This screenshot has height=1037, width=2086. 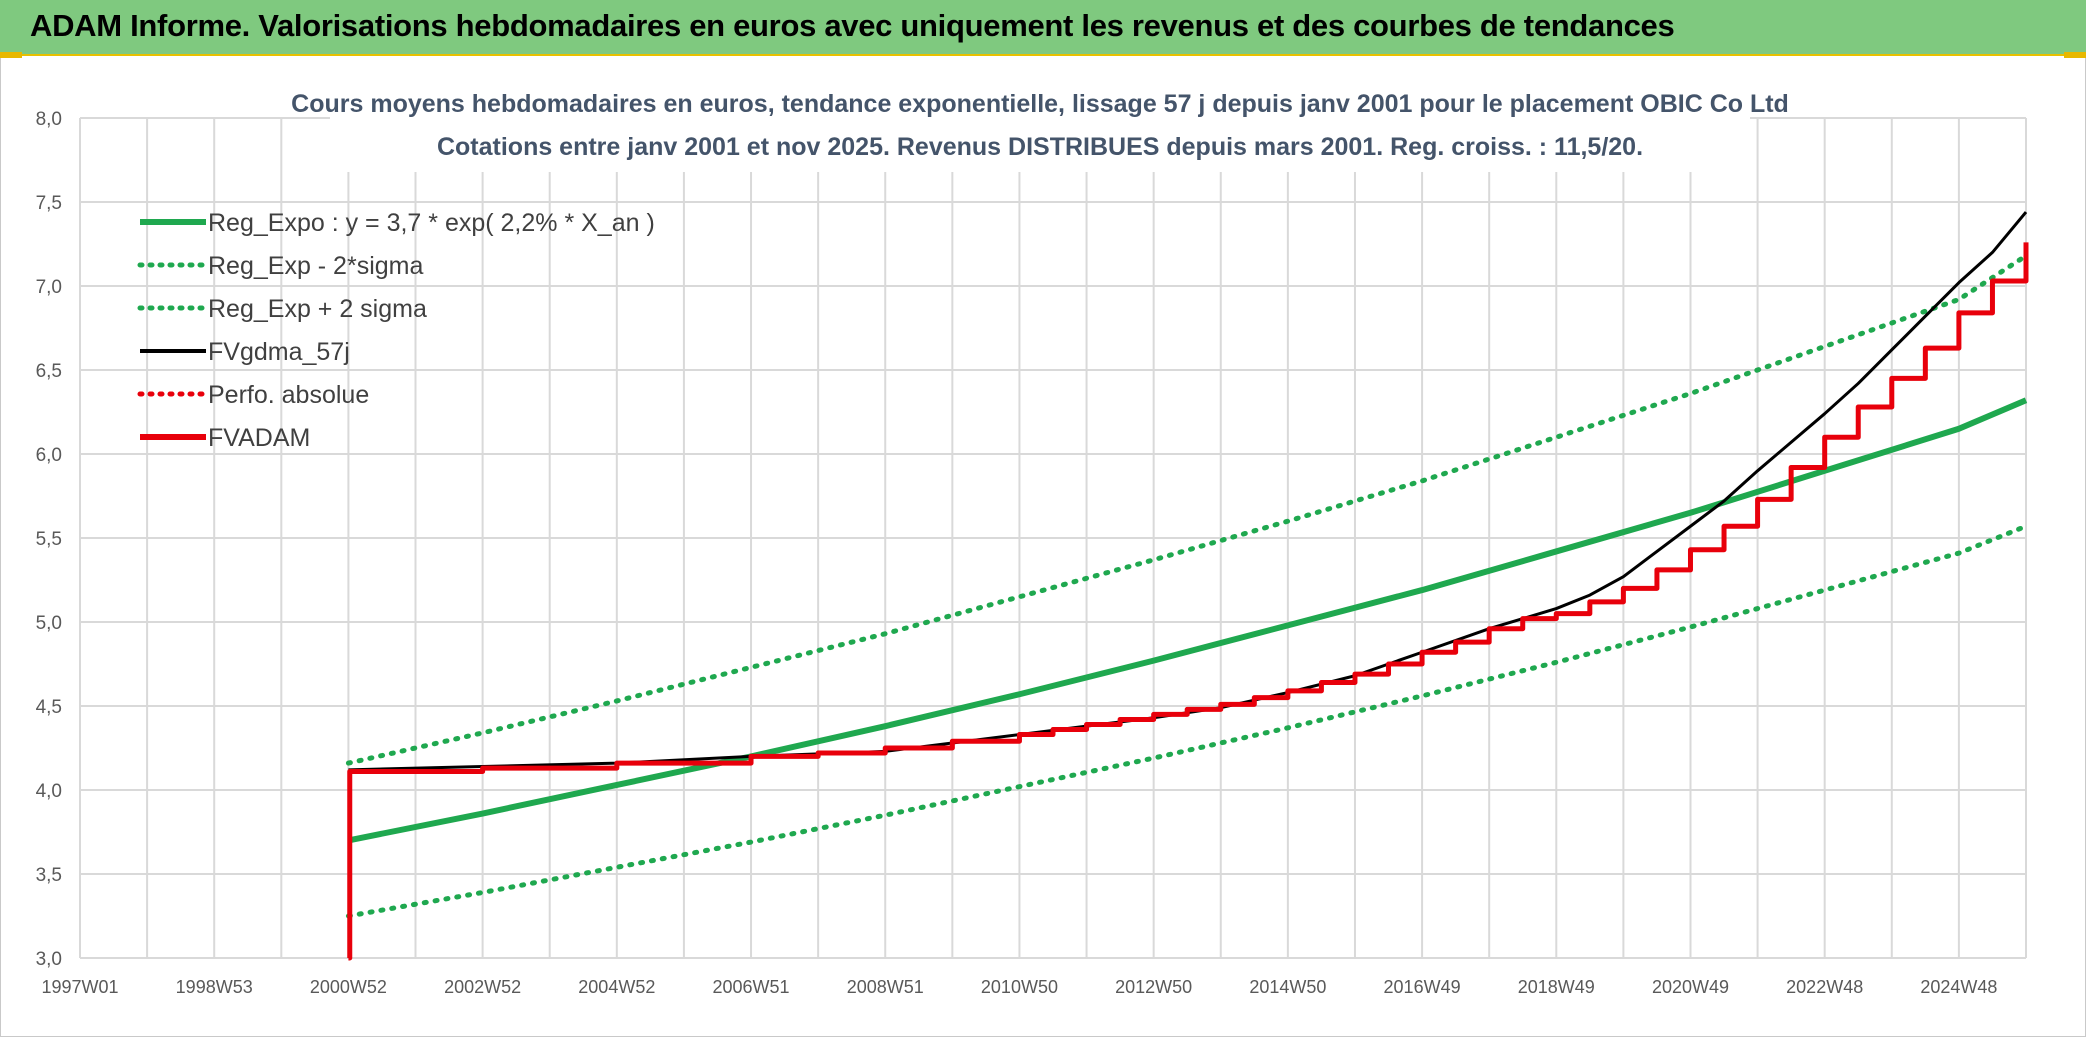 What do you see at coordinates (482, 987) in the screenshot?
I see `x-tick-label: 2002W52` at bounding box center [482, 987].